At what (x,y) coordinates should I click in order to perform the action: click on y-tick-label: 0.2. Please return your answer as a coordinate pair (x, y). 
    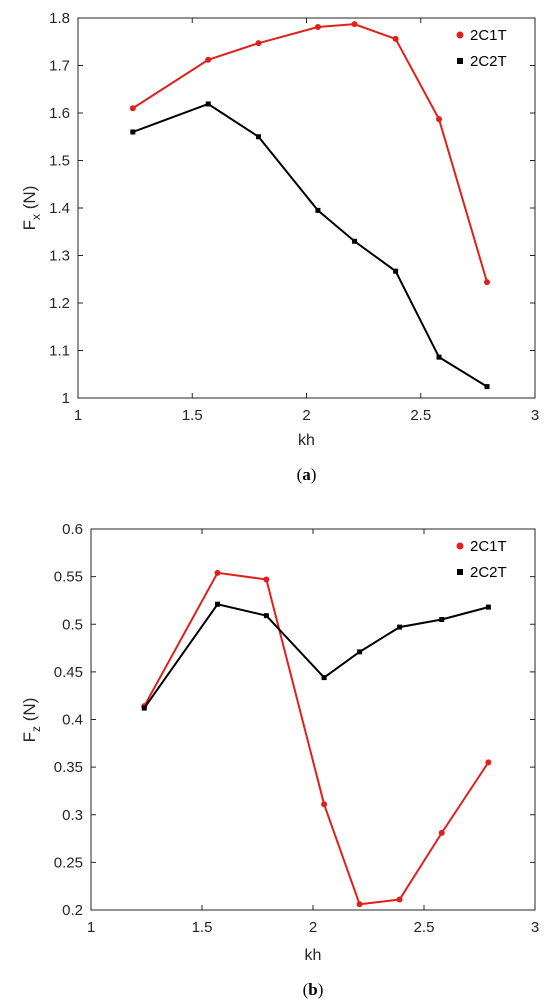
    Looking at the image, I should click on (72, 910).